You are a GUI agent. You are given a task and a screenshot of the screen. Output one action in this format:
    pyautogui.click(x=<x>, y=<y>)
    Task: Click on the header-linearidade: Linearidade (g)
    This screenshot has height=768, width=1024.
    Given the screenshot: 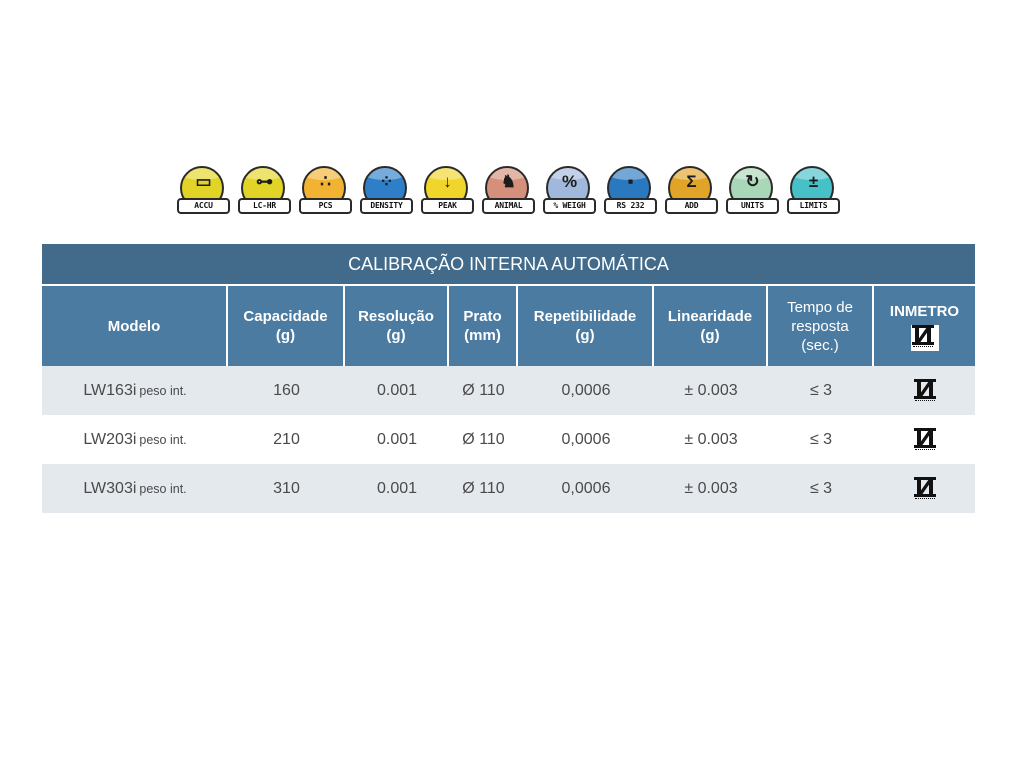 What is the action you would take?
    pyautogui.click(x=711, y=326)
    